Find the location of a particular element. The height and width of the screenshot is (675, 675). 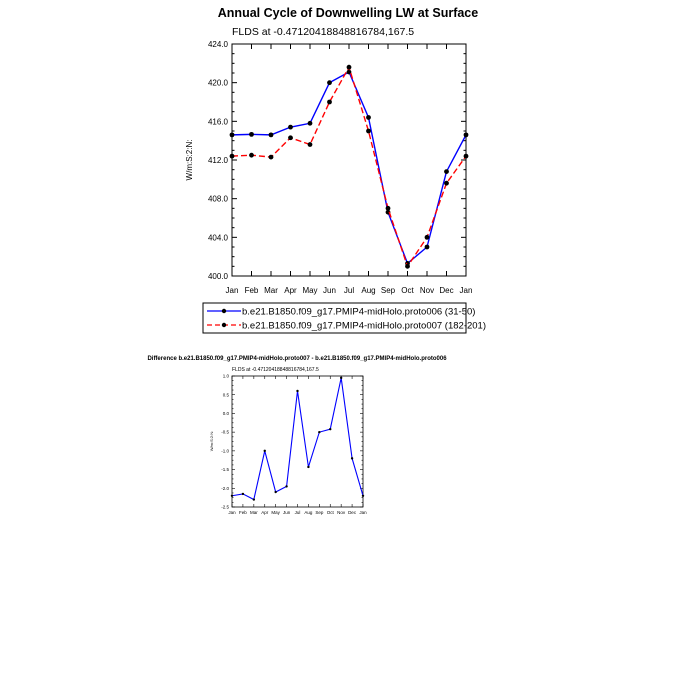

difference-series-group is located at coordinates (297, 438).